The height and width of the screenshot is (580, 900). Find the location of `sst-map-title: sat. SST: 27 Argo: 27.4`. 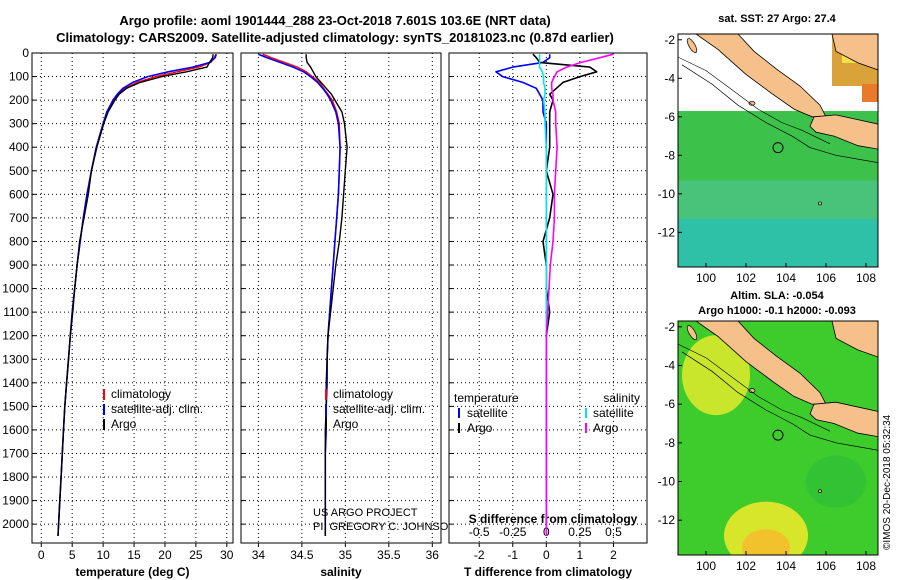

sst-map-title: sat. SST: 27 Argo: 27.4 is located at coordinates (777, 19).